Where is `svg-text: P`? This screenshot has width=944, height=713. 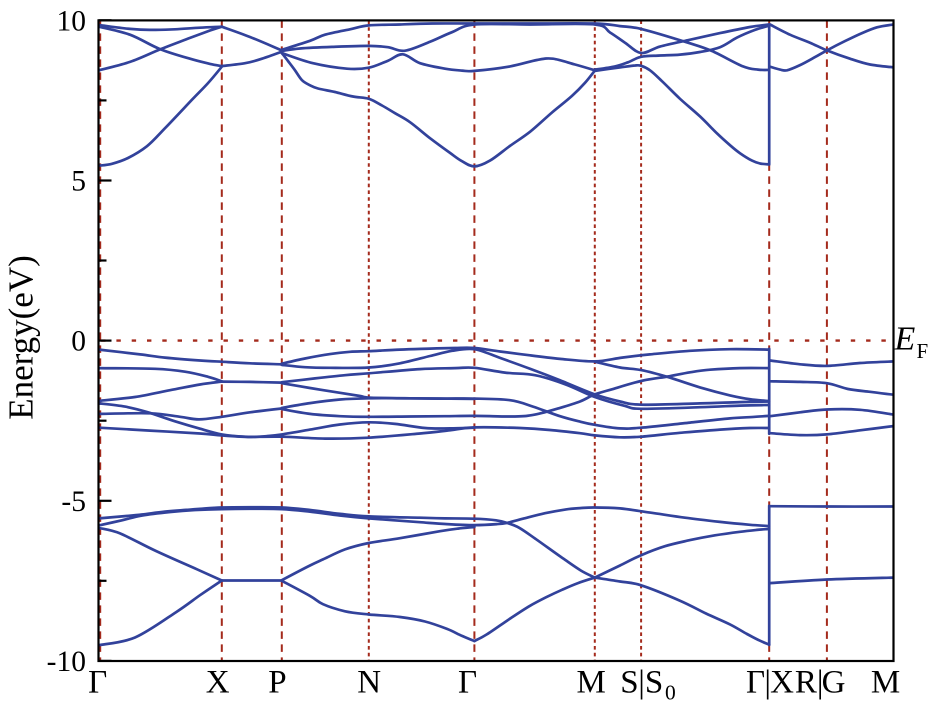
svg-text: P is located at coordinates (277, 683).